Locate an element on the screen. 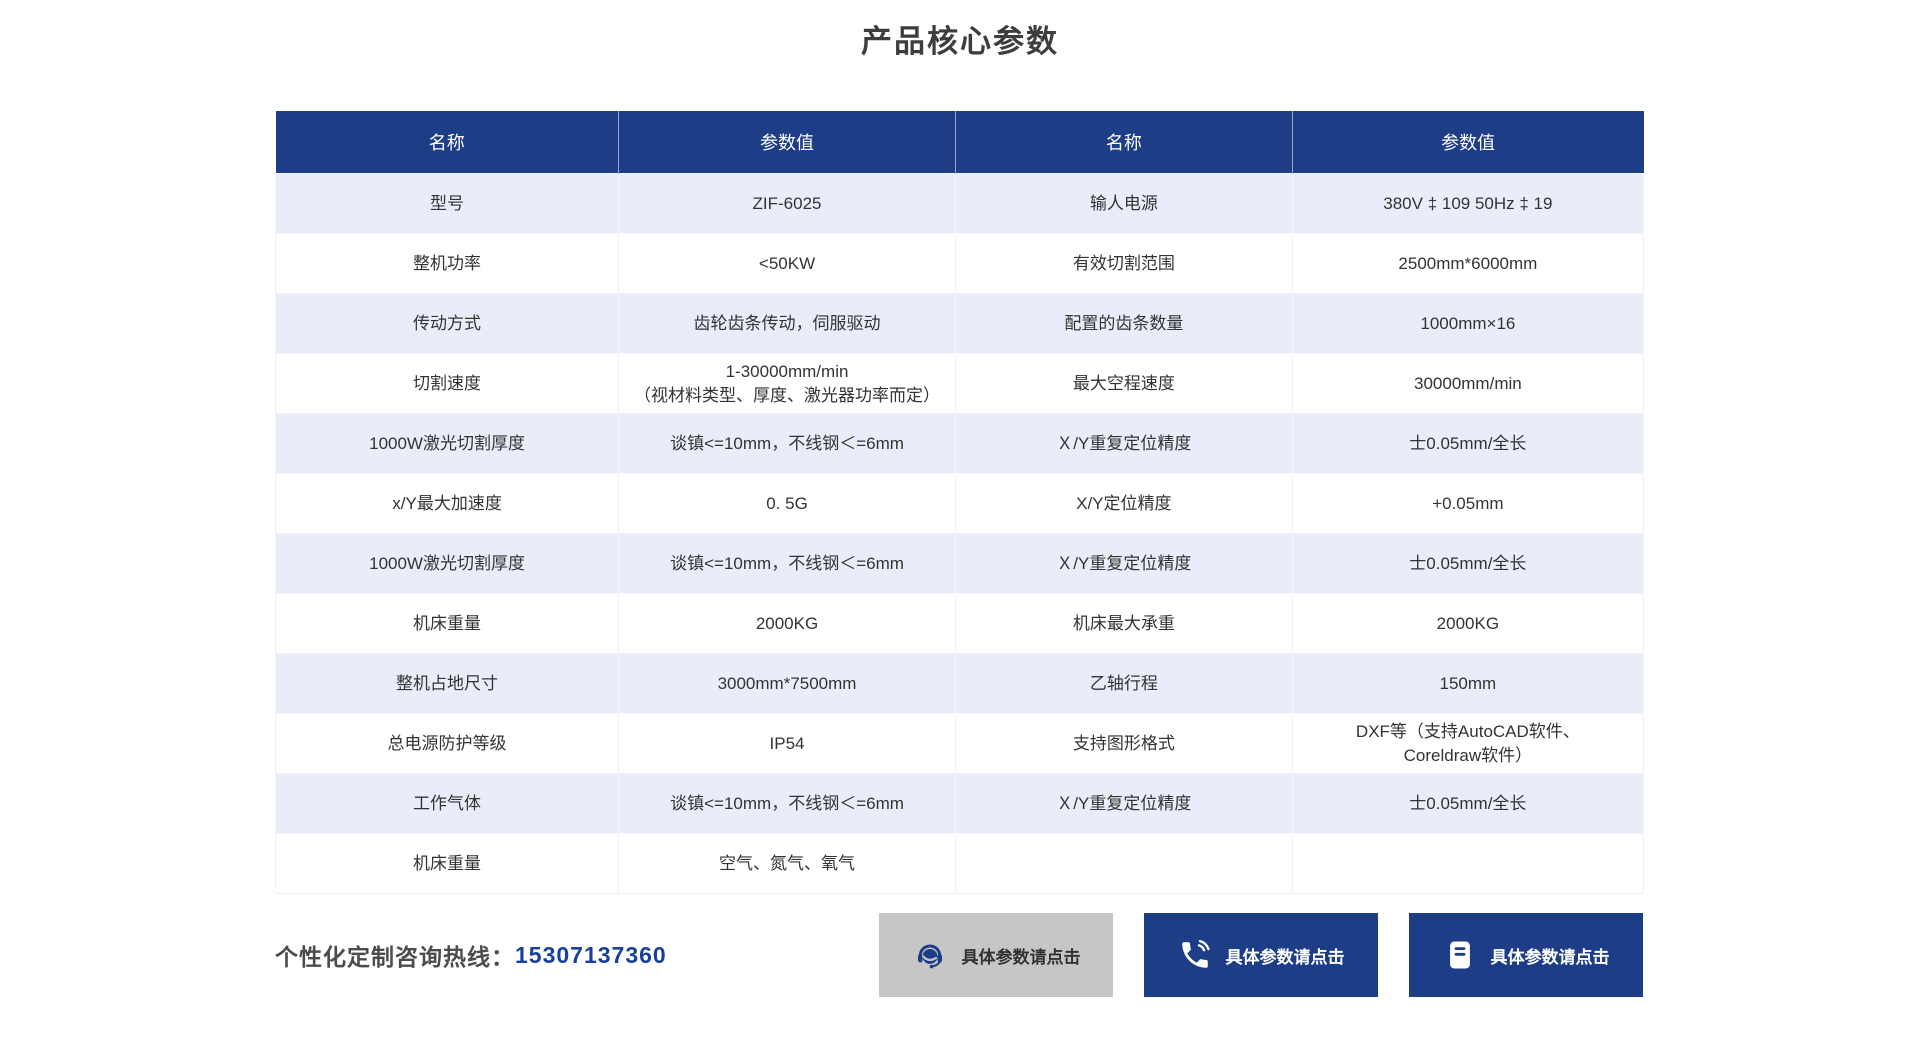 The image size is (1920, 1052). param-name: 总电源防护等级 is located at coordinates (447, 743).